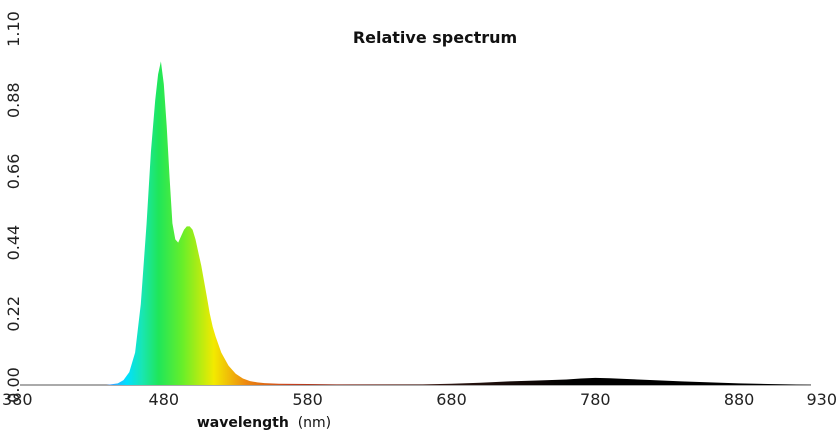 The width and height of the screenshot is (839, 444). What do you see at coordinates (307, 399) in the screenshot?
I see `x-tick-label: 580` at bounding box center [307, 399].